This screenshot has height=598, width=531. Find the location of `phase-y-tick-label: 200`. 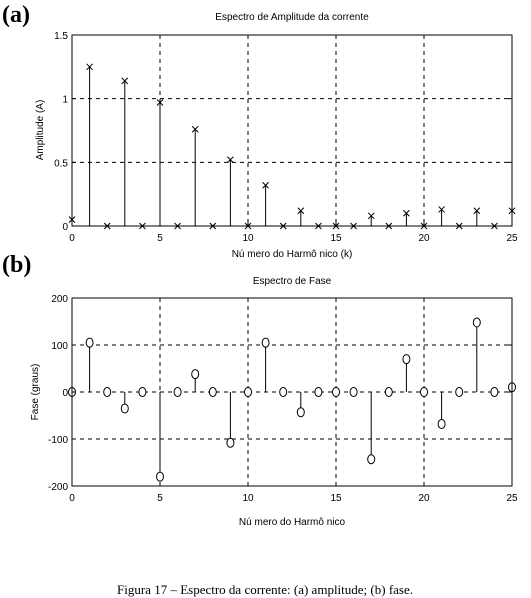

phase-y-tick-label: 200 is located at coordinates (59, 299).